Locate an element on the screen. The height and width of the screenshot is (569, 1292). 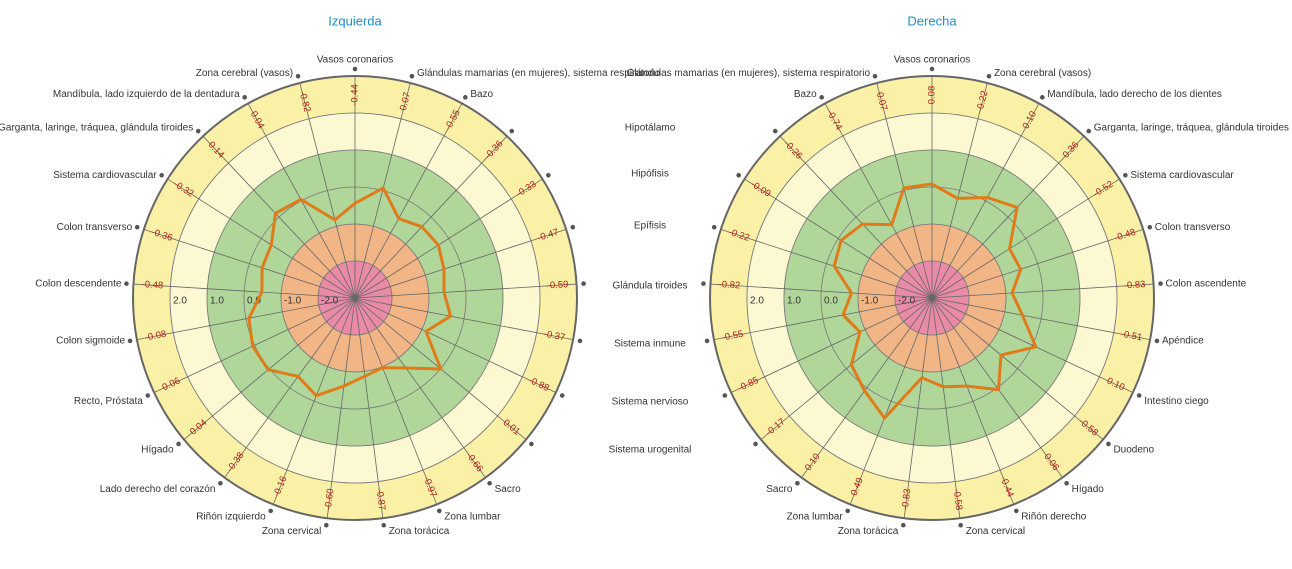
category-label: Sistema nervioso is located at coordinates (650, 402).